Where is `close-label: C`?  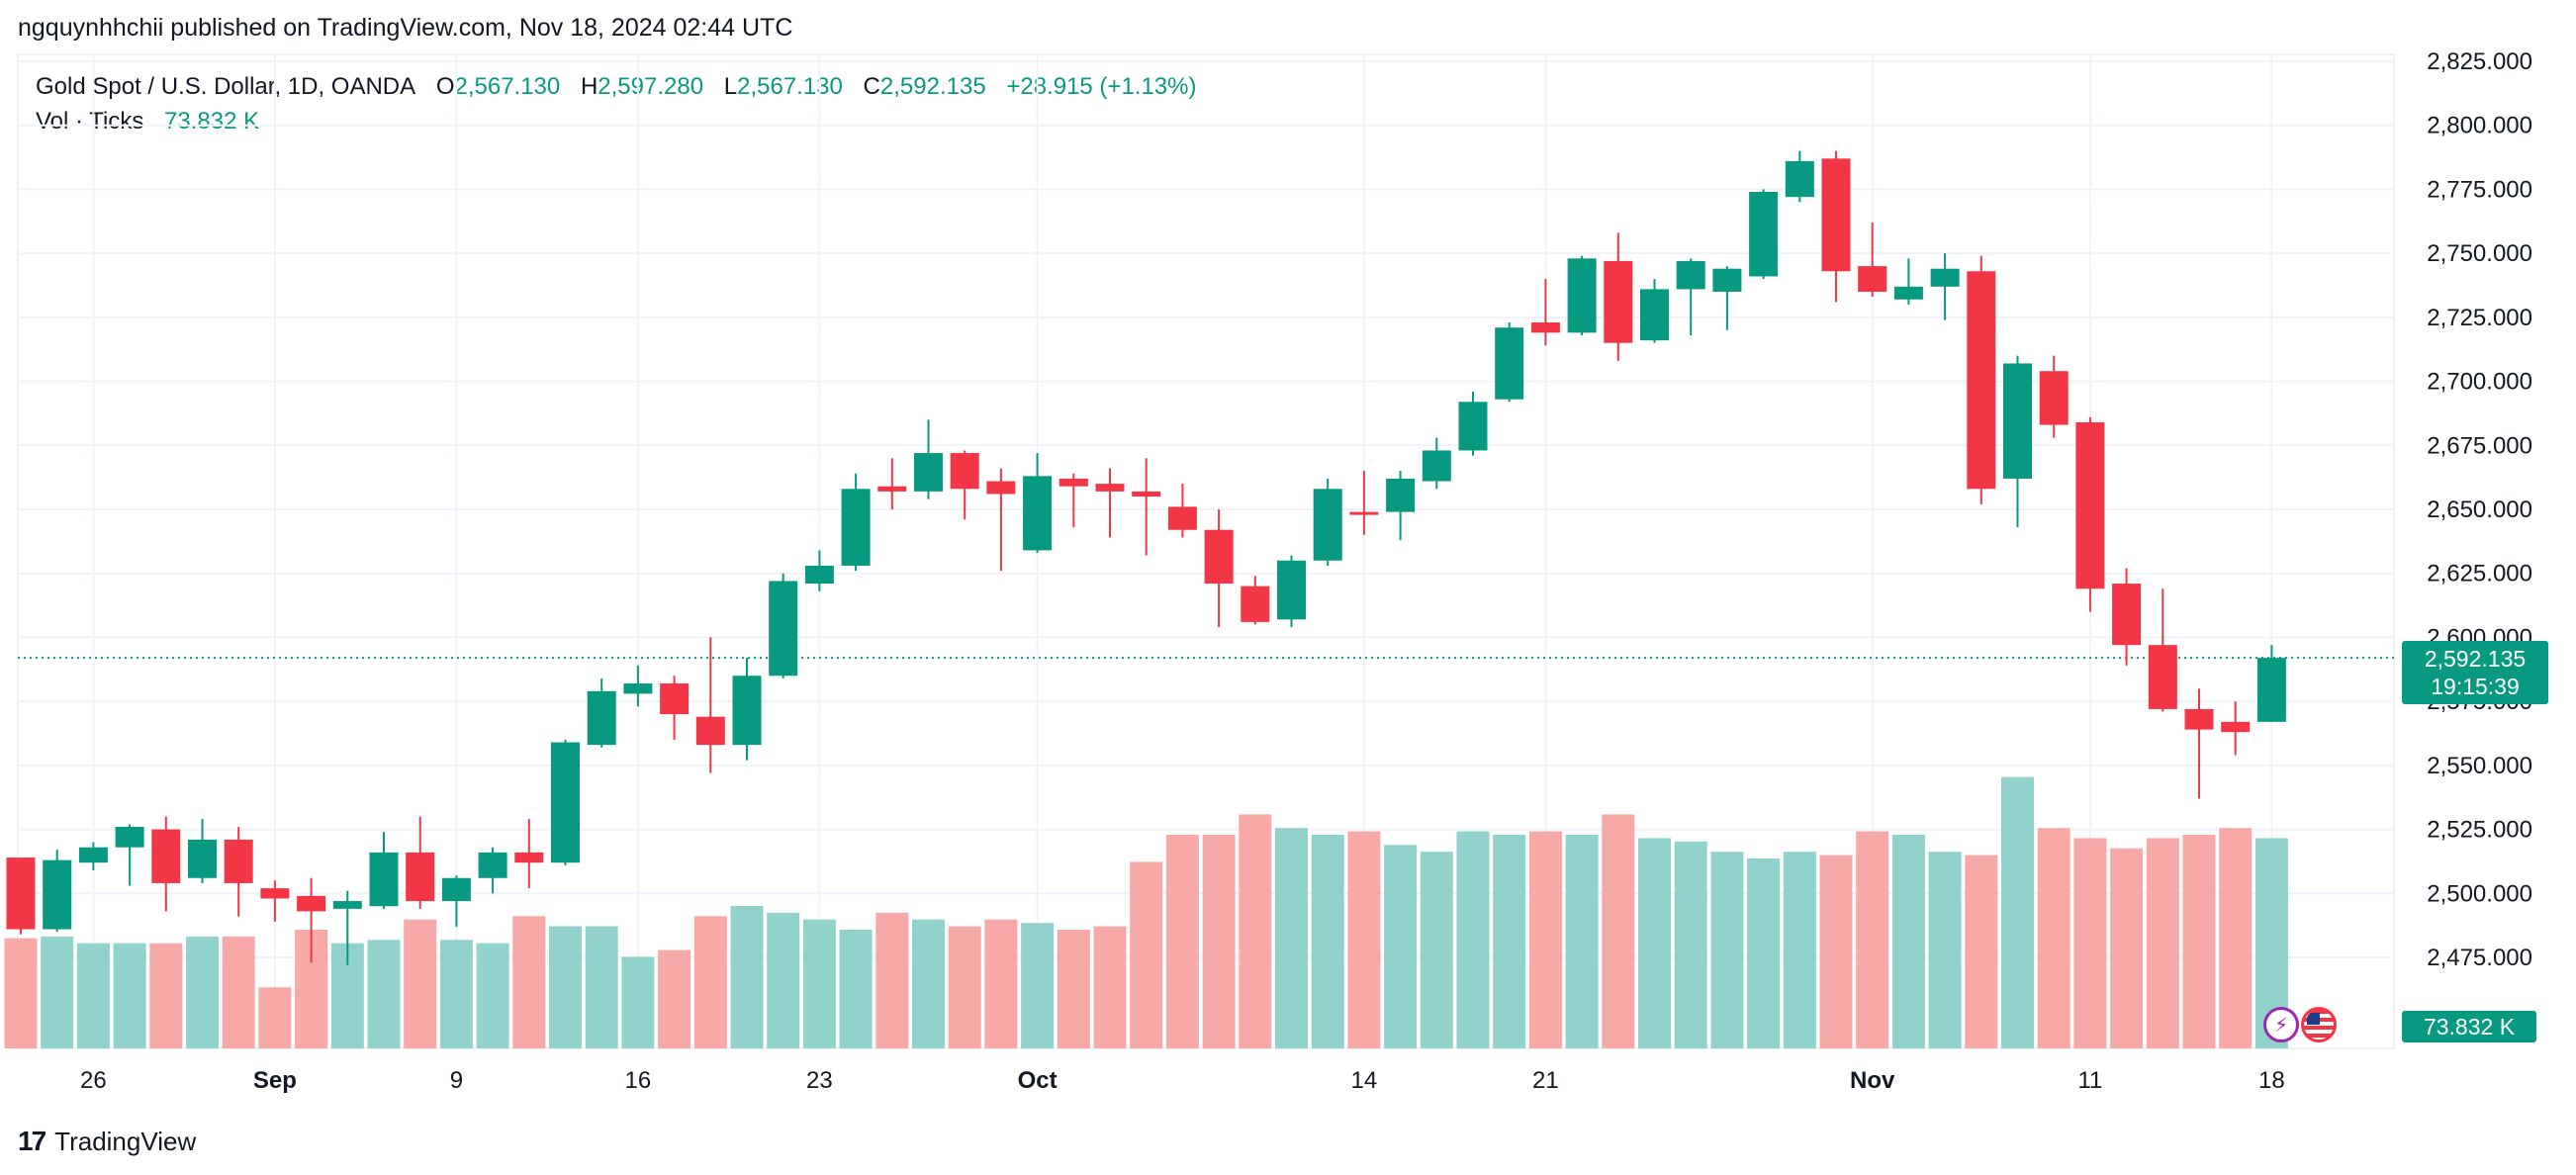 close-label: C is located at coordinates (872, 87).